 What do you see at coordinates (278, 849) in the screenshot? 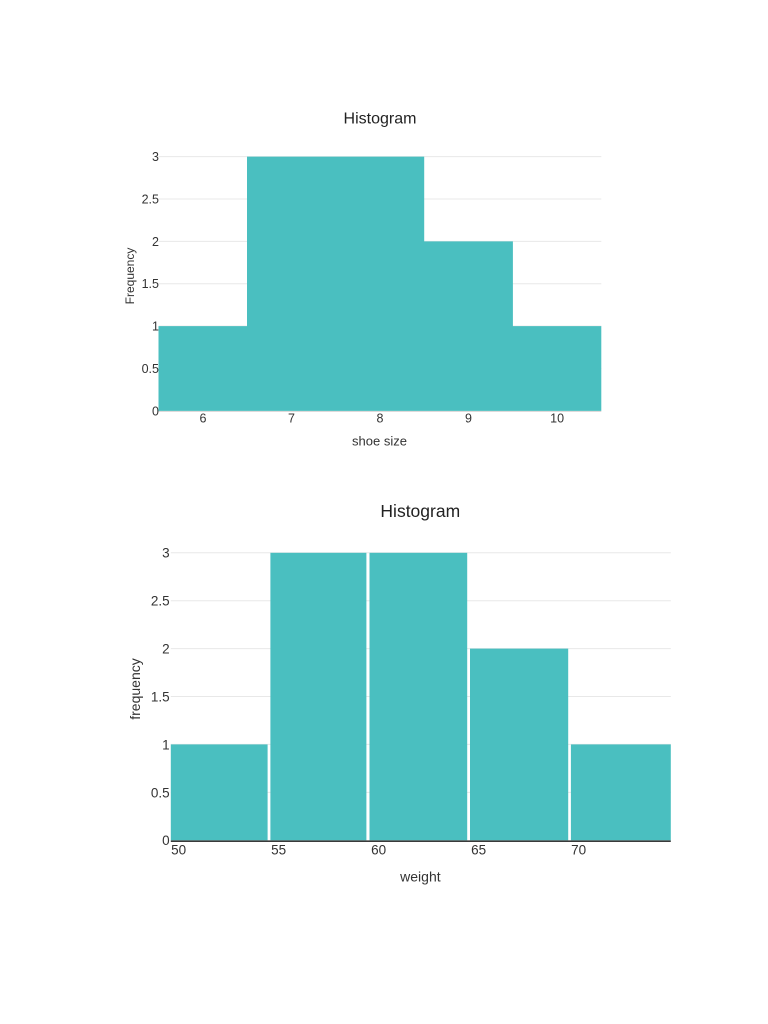
I see `svg-text: 55` at bounding box center [278, 849].